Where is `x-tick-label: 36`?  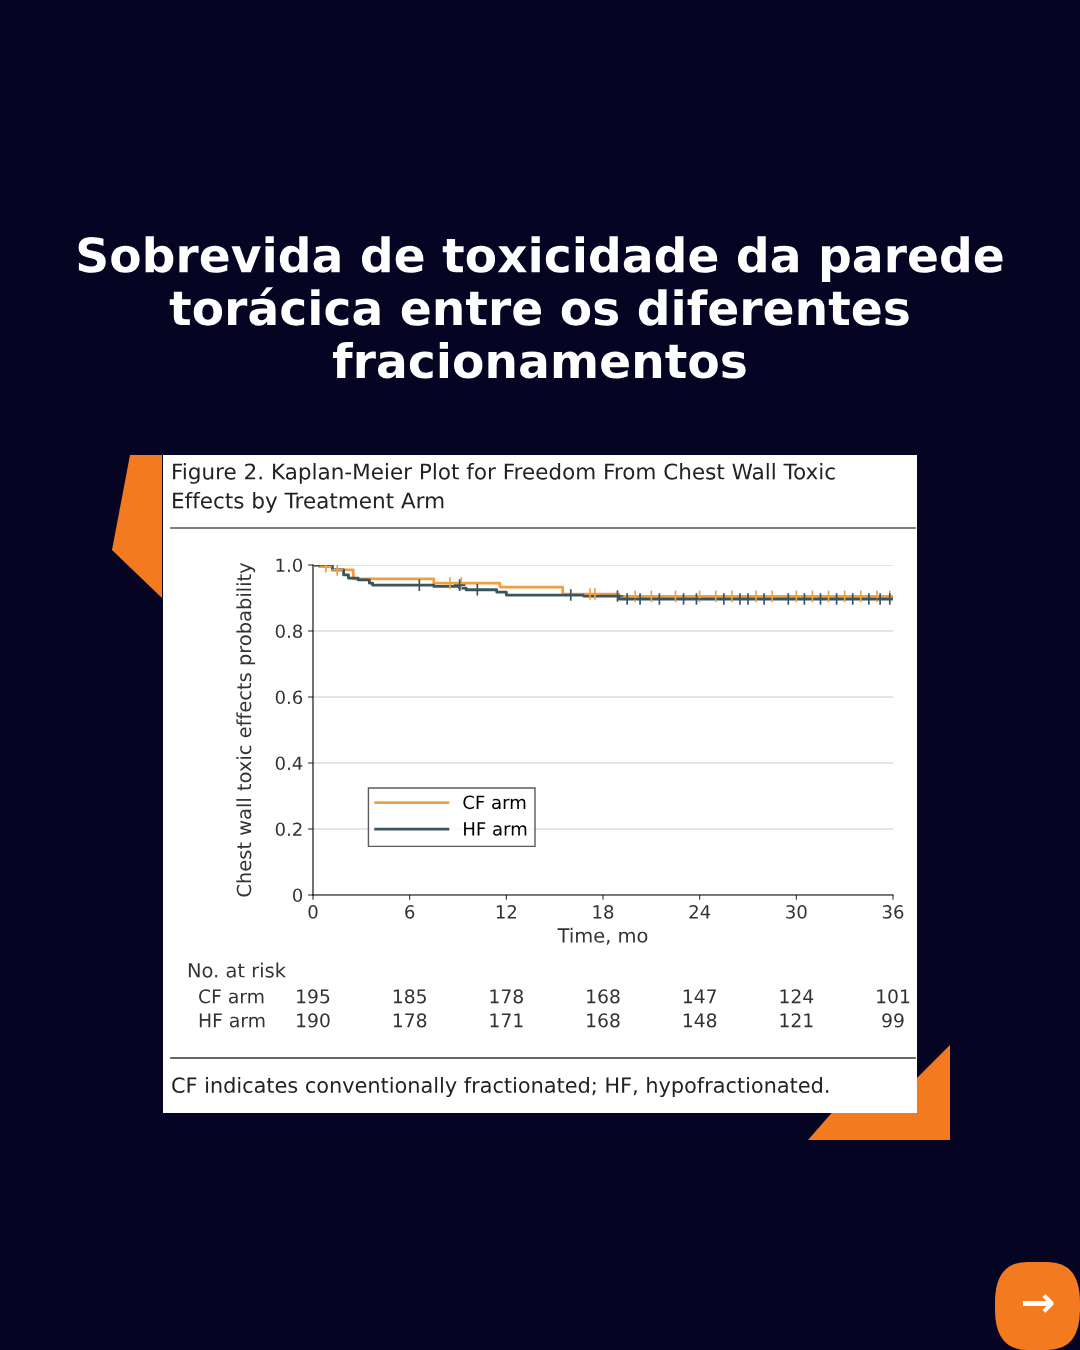 x-tick-label: 36 is located at coordinates (893, 912).